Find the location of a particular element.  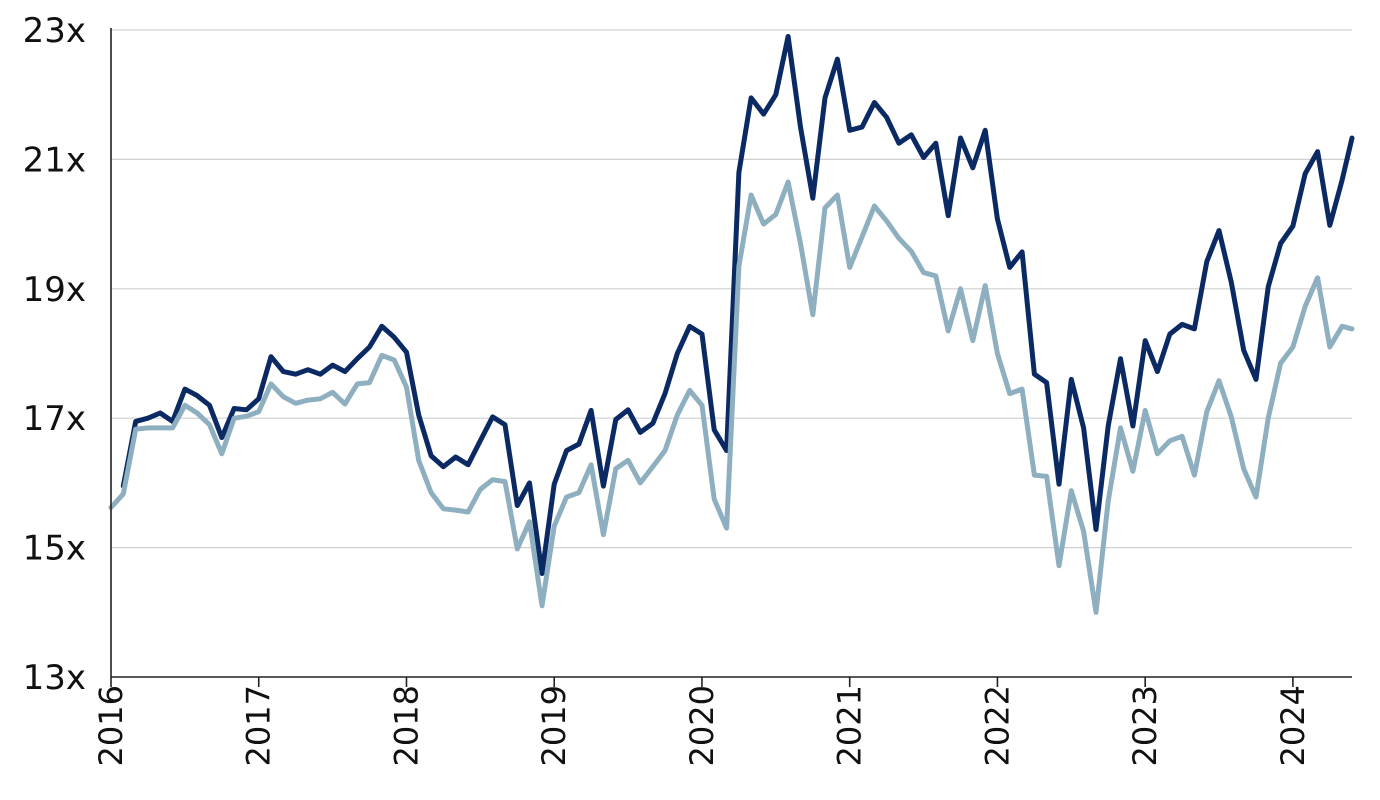

x-tick-label: 2023 is located at coordinates (1145, 725).